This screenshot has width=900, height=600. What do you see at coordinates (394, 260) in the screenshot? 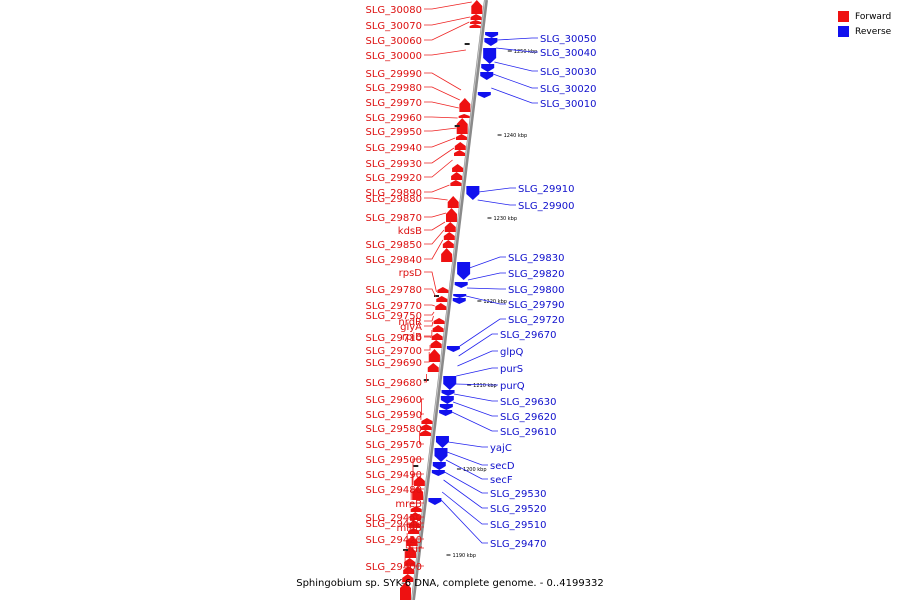
I see `forward-gene-label: SLG_29840` at bounding box center [394, 260].